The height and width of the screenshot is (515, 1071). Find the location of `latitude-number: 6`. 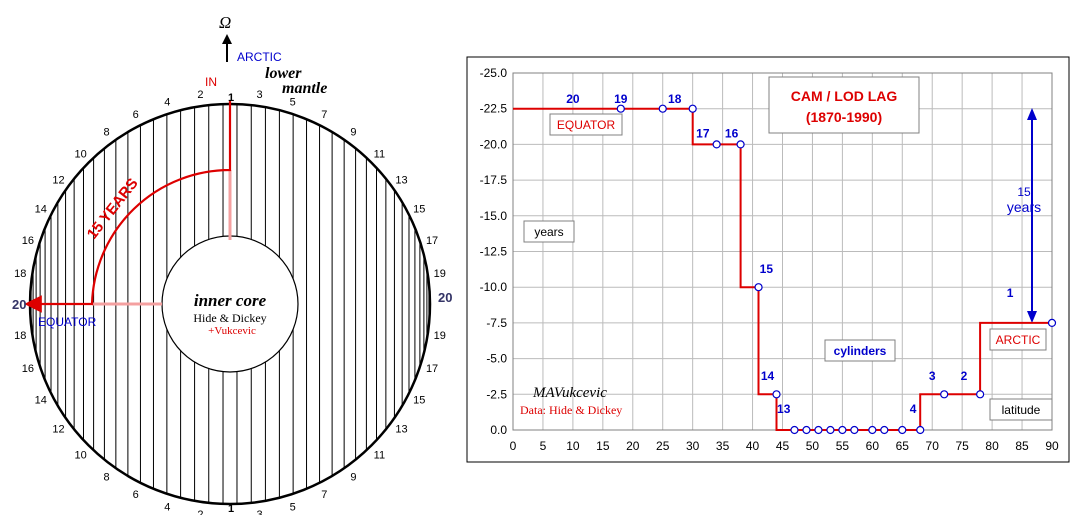

latitude-number: 6 is located at coordinates (136, 115).